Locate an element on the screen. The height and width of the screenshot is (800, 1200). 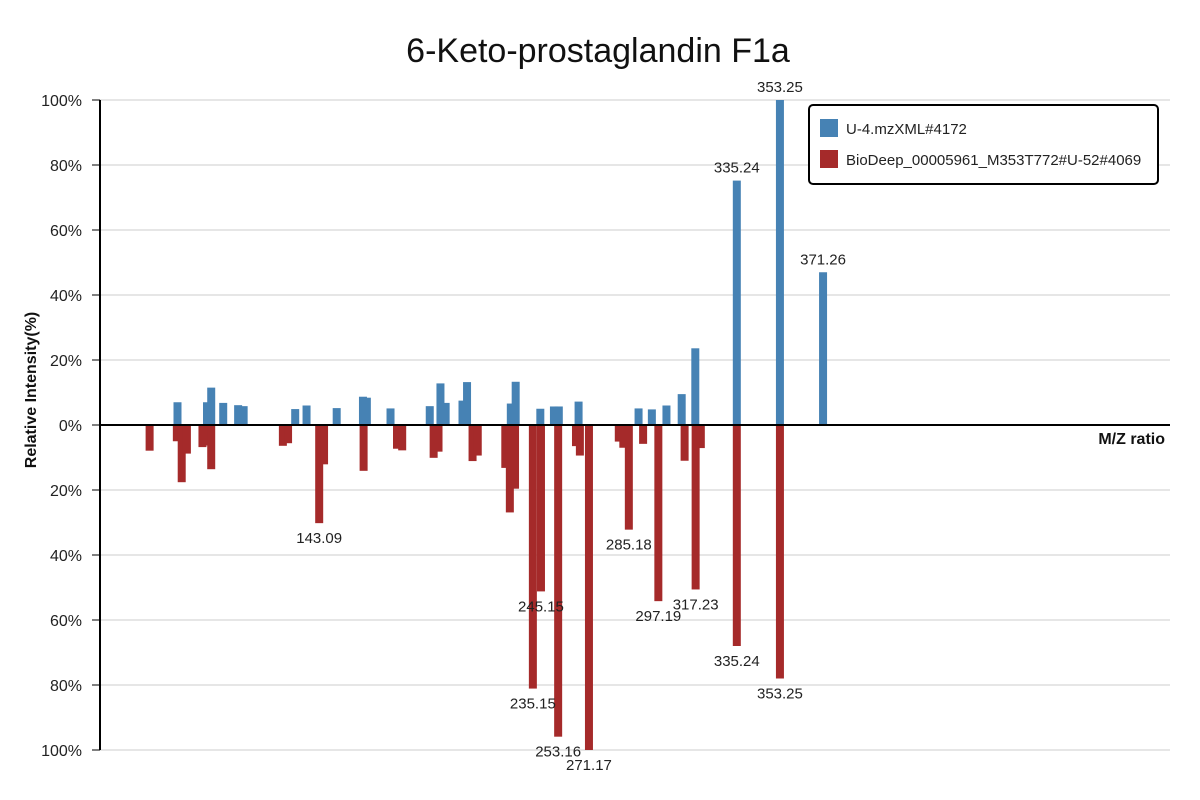
peak-mz-label: 235.15 is located at coordinates (533, 704).